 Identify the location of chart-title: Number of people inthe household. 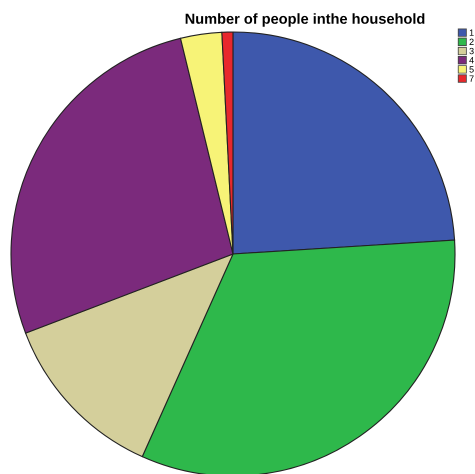
(305, 20).